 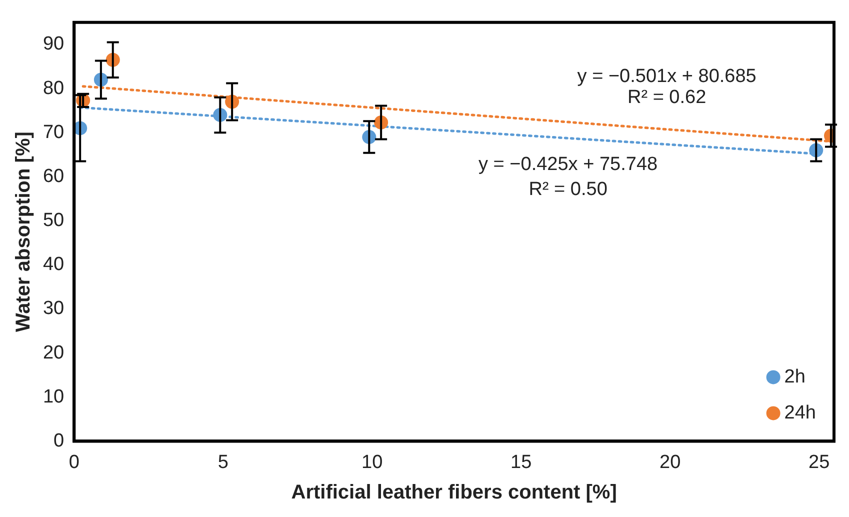 What do you see at coordinates (795, 377) in the screenshot?
I see `legend-label: 2h` at bounding box center [795, 377].